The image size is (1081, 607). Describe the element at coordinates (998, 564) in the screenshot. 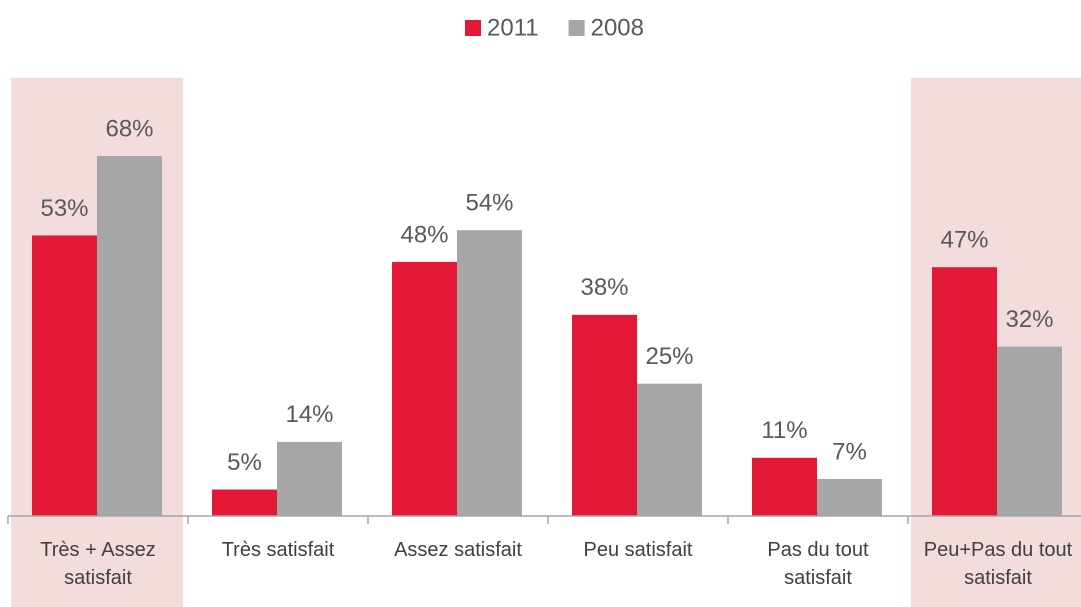

I see `x-tick-label: Peu+Pas du tout satisfait` at that location.